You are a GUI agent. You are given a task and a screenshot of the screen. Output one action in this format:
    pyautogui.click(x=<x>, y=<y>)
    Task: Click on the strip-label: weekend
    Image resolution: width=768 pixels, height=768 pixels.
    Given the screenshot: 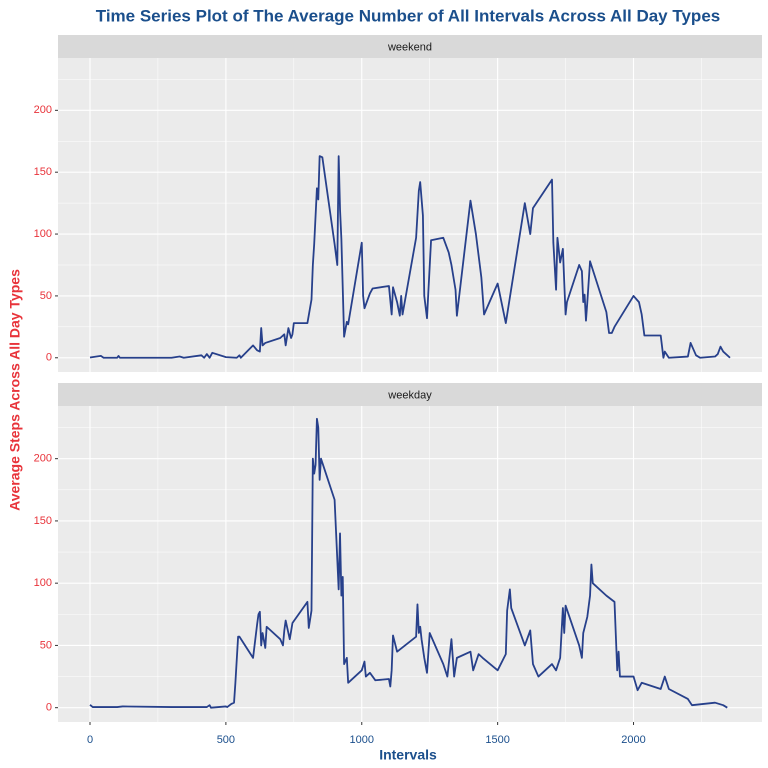 What is the action you would take?
    pyautogui.click(x=409, y=47)
    